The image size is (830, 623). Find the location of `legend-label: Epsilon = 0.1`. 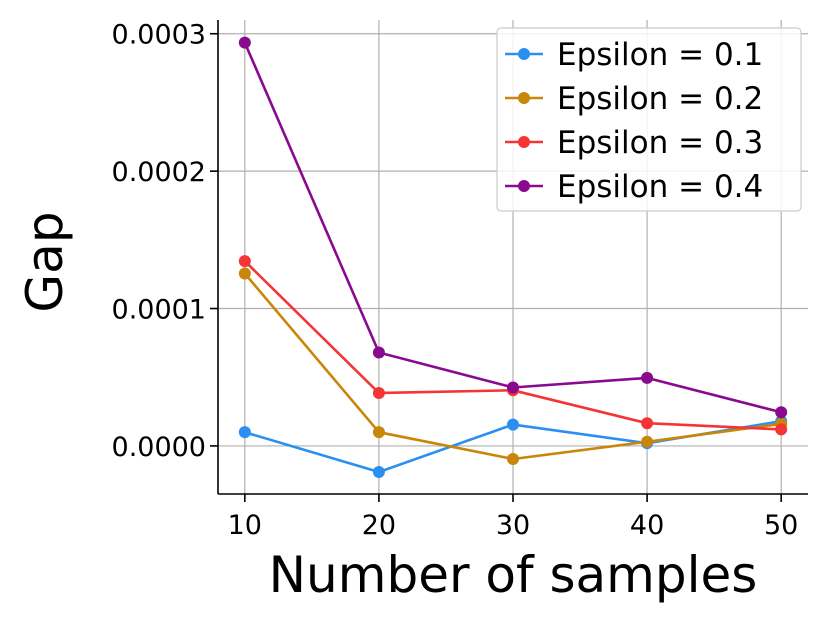

legend-label: Epsilon = 0.1 is located at coordinates (660, 55).